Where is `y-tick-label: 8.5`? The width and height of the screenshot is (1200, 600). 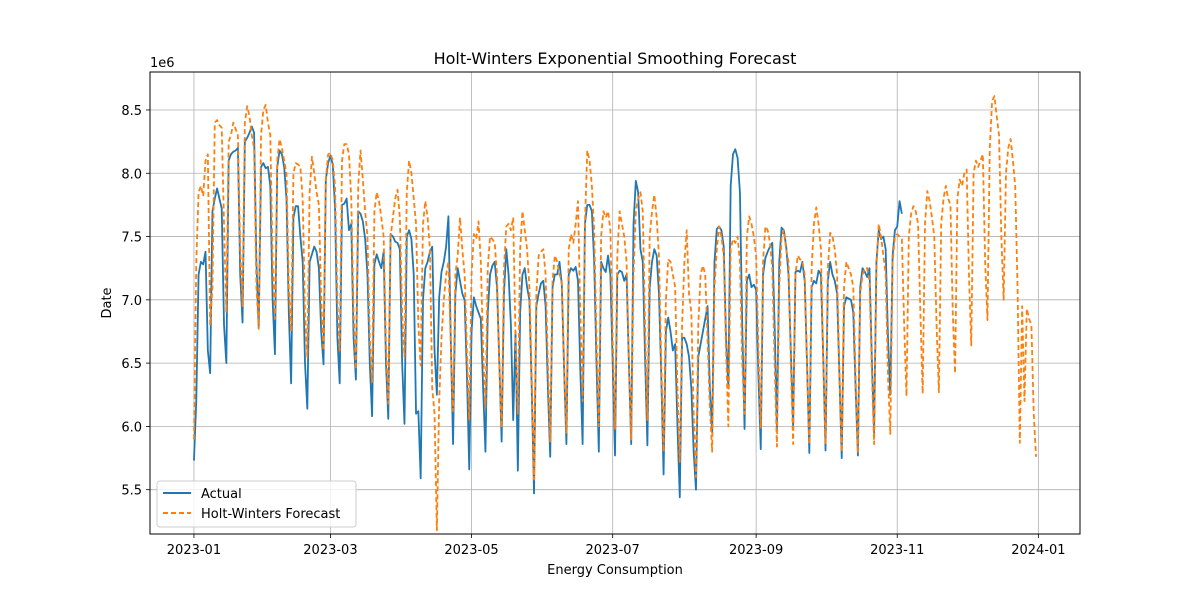
y-tick-label: 8.5 is located at coordinates (131, 111).